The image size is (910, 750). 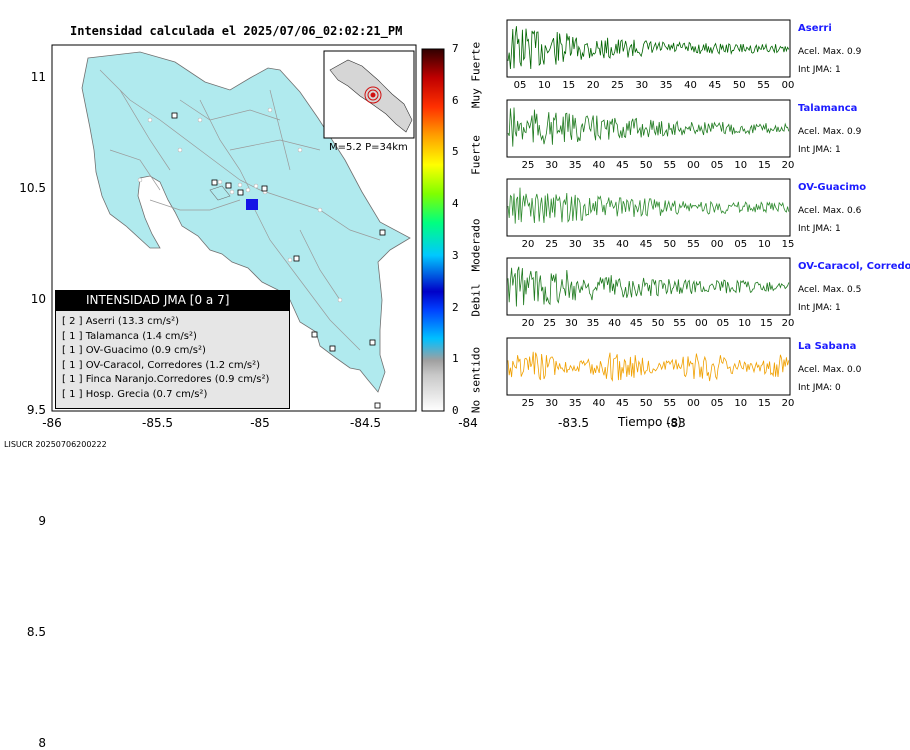 What do you see at coordinates (55, 444) in the screenshot?
I see `footer-id: LISUCR 20250706200222` at bounding box center [55, 444].